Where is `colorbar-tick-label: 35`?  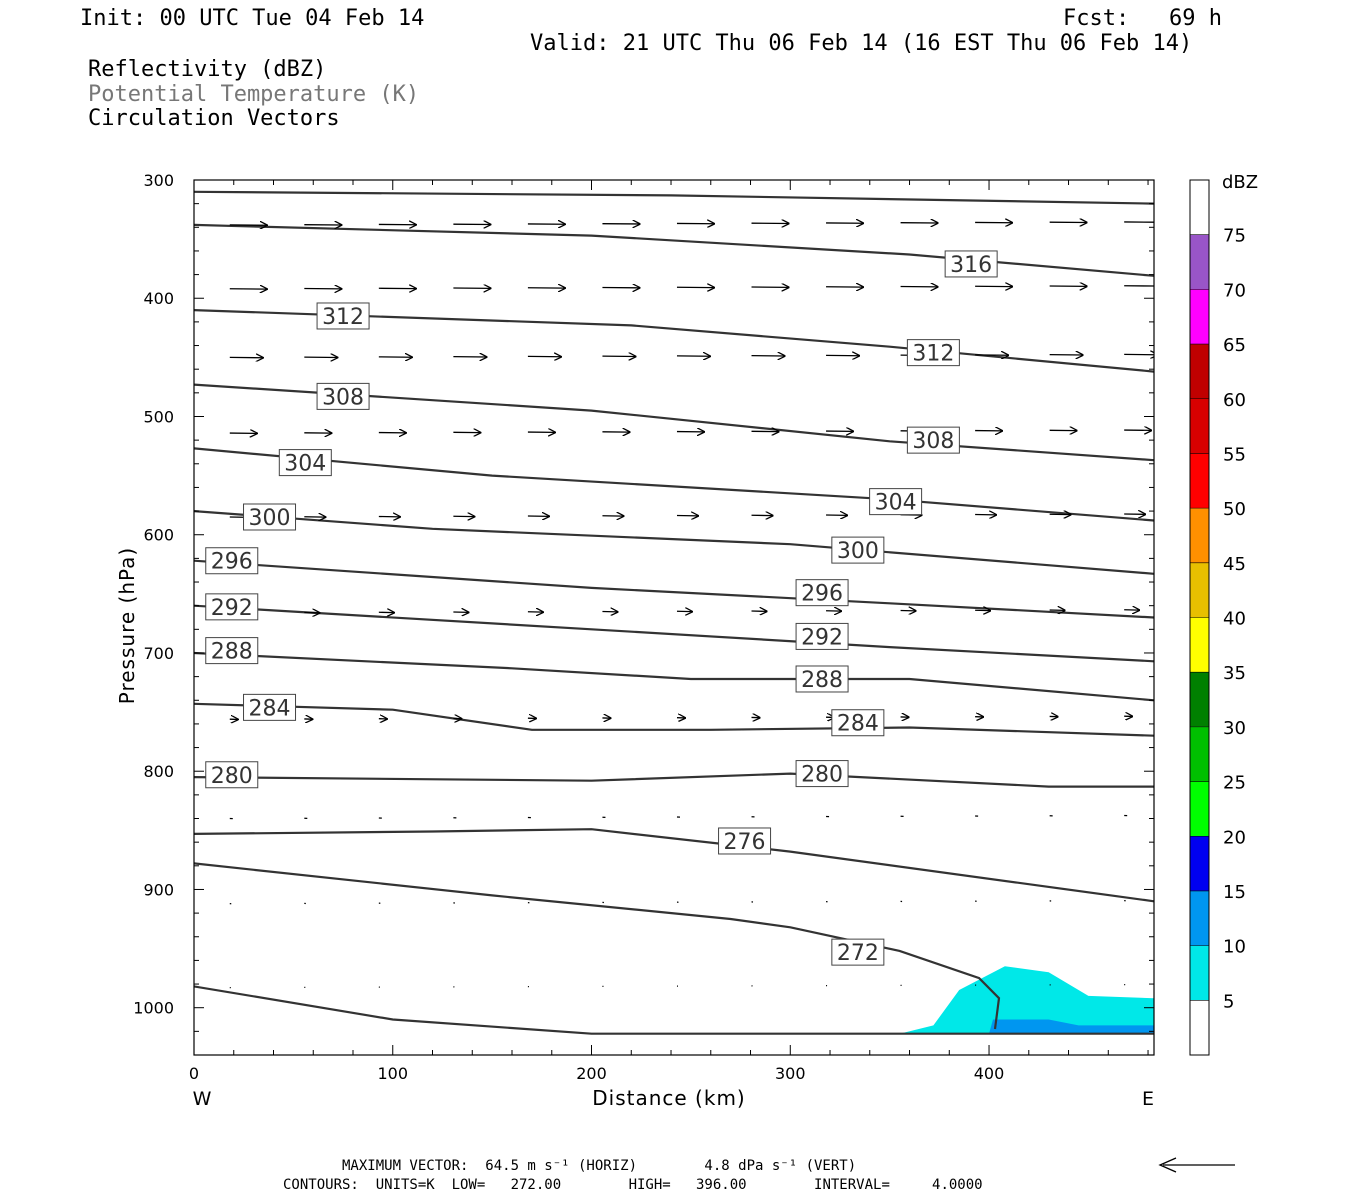 colorbar-tick-label: 35 is located at coordinates (1234, 673).